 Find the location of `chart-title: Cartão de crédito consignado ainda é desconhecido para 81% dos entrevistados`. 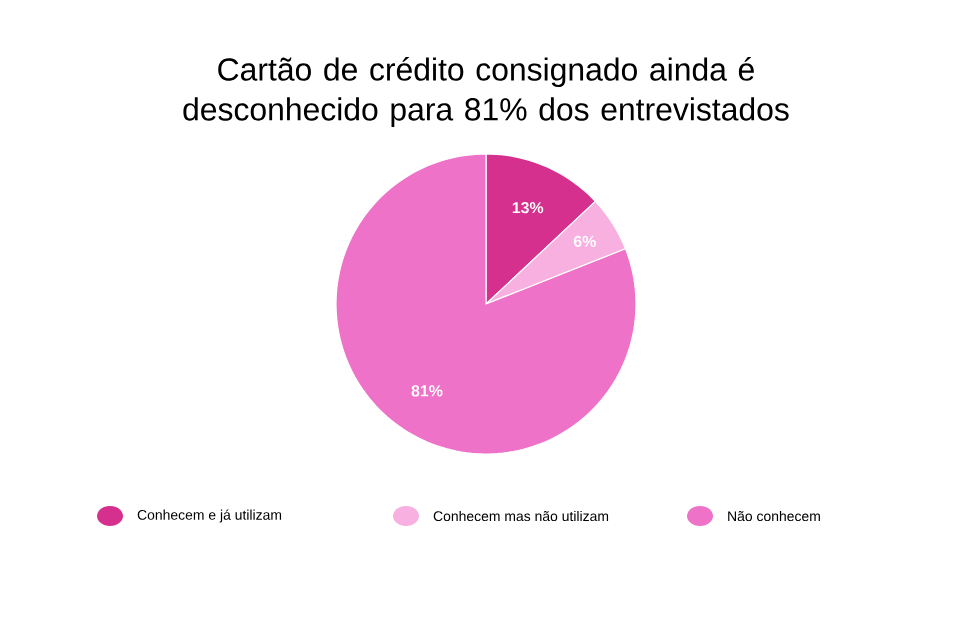

chart-title: Cartão de crédito consignado ainda é desconhecido para 81% dos entrevistados is located at coordinates (486, 92).